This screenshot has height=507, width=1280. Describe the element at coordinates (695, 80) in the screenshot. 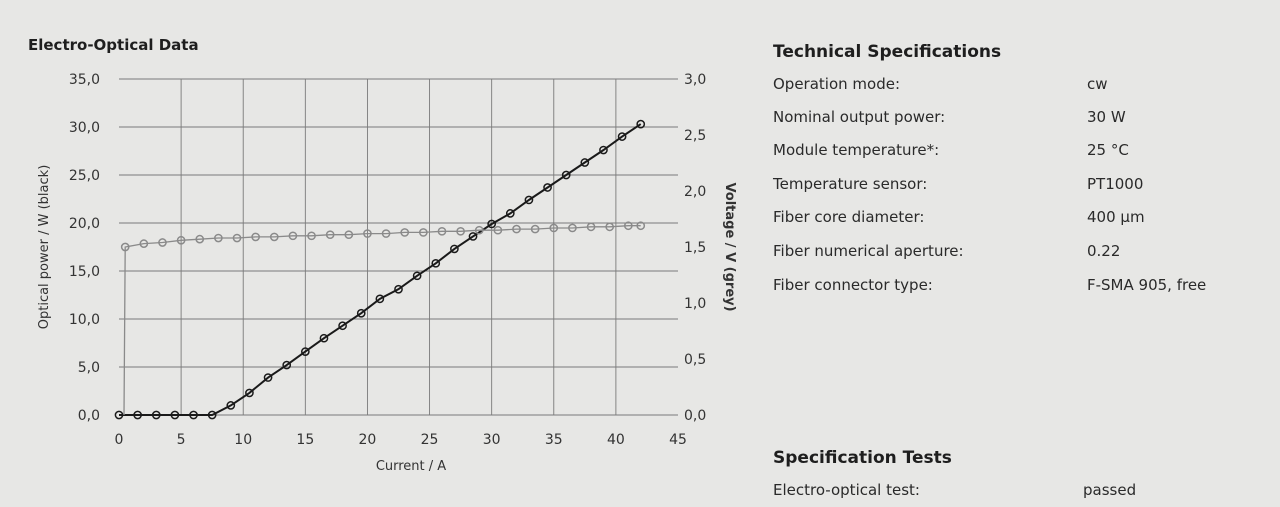

I see `y-right-tick-label: 3,0` at that location.